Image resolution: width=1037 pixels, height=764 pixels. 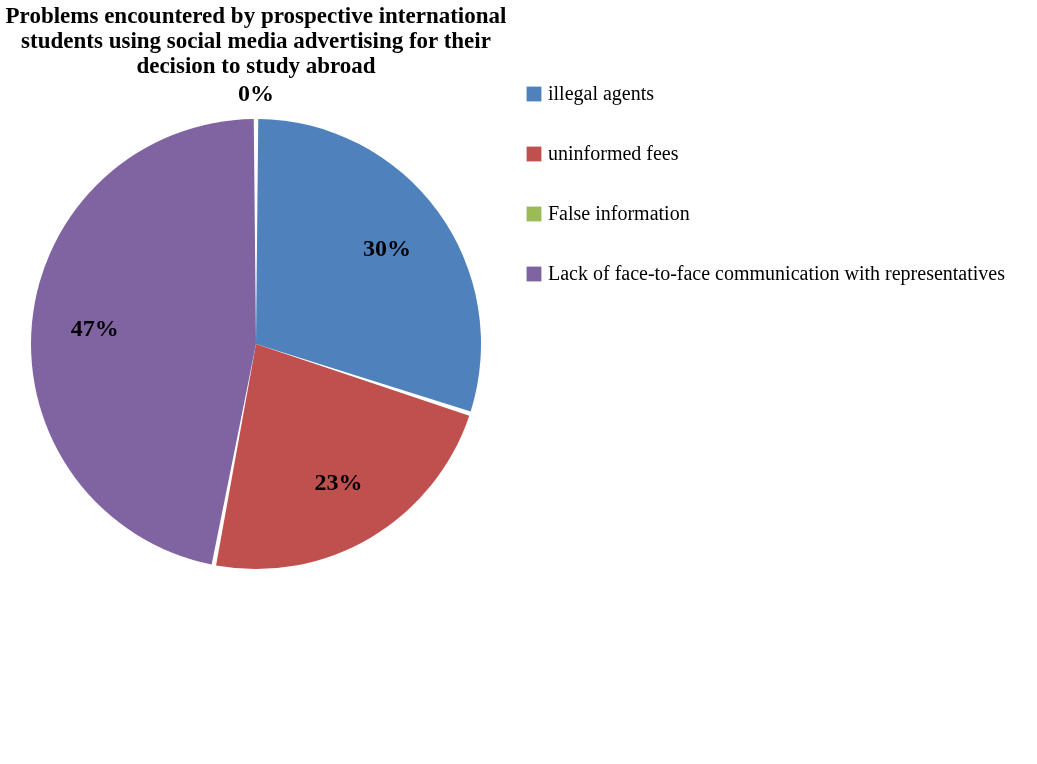 I want to click on data-label: 47%, so click(x=94, y=327).